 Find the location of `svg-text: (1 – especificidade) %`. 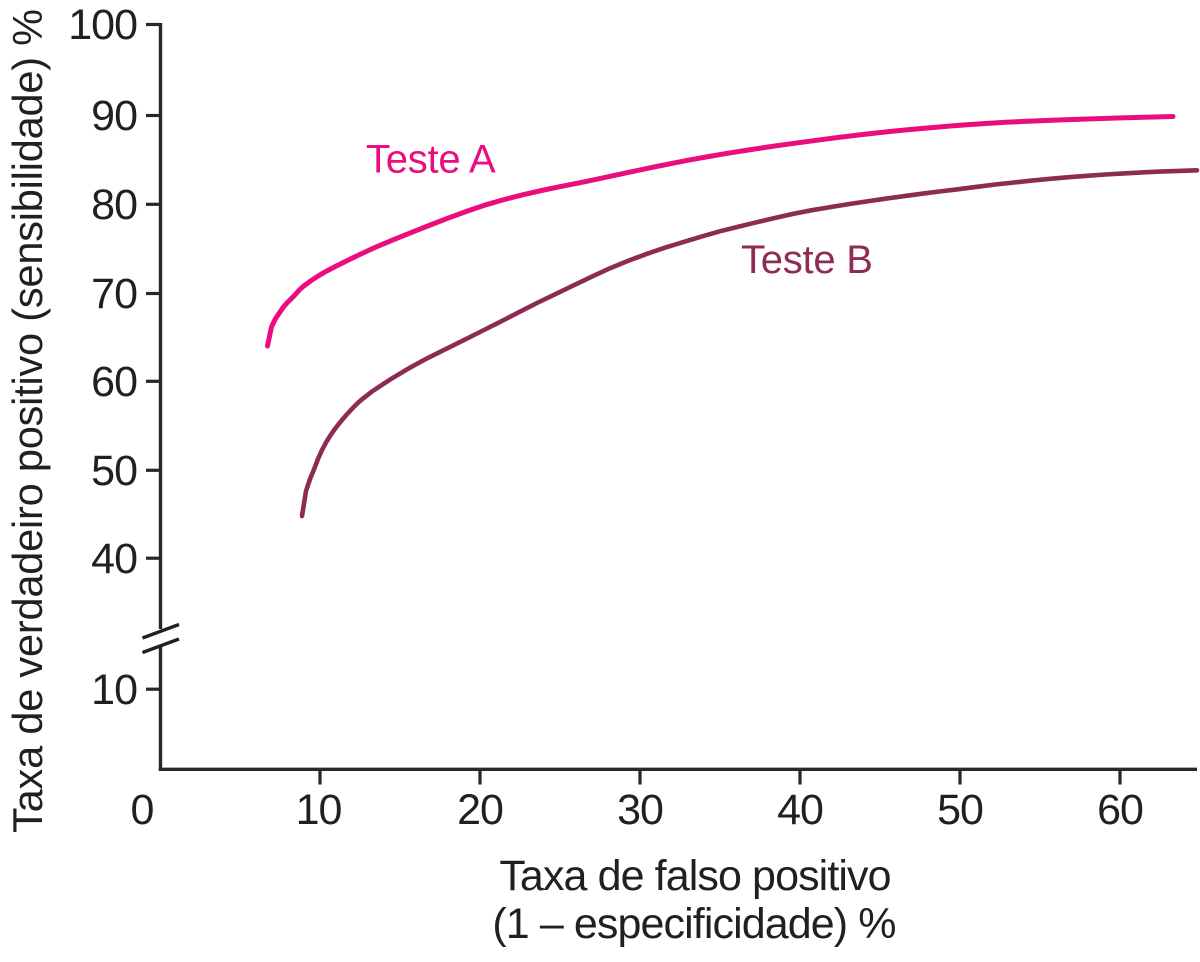

svg-text: (1 – especificidade) % is located at coordinates (693, 924).